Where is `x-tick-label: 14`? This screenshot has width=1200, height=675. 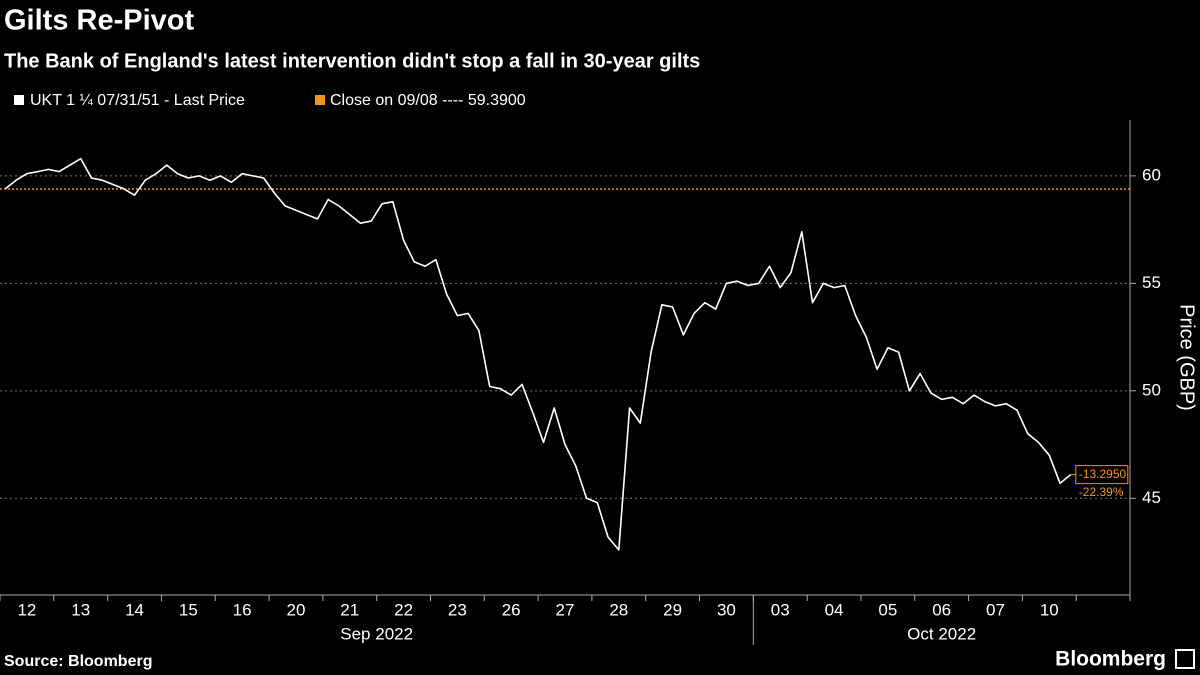 x-tick-label: 14 is located at coordinates (134, 609).